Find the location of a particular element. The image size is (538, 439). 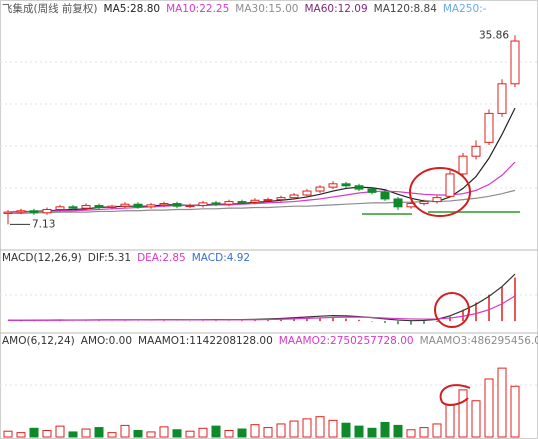

panel-title: AMO(6,12,24) is located at coordinates (38, 341).